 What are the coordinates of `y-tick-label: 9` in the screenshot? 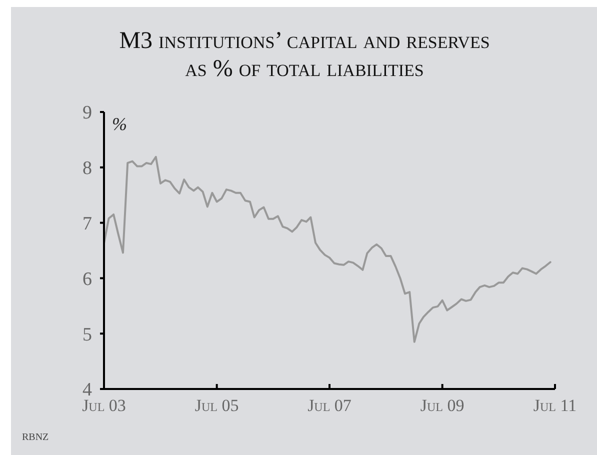 It's located at (87, 113).